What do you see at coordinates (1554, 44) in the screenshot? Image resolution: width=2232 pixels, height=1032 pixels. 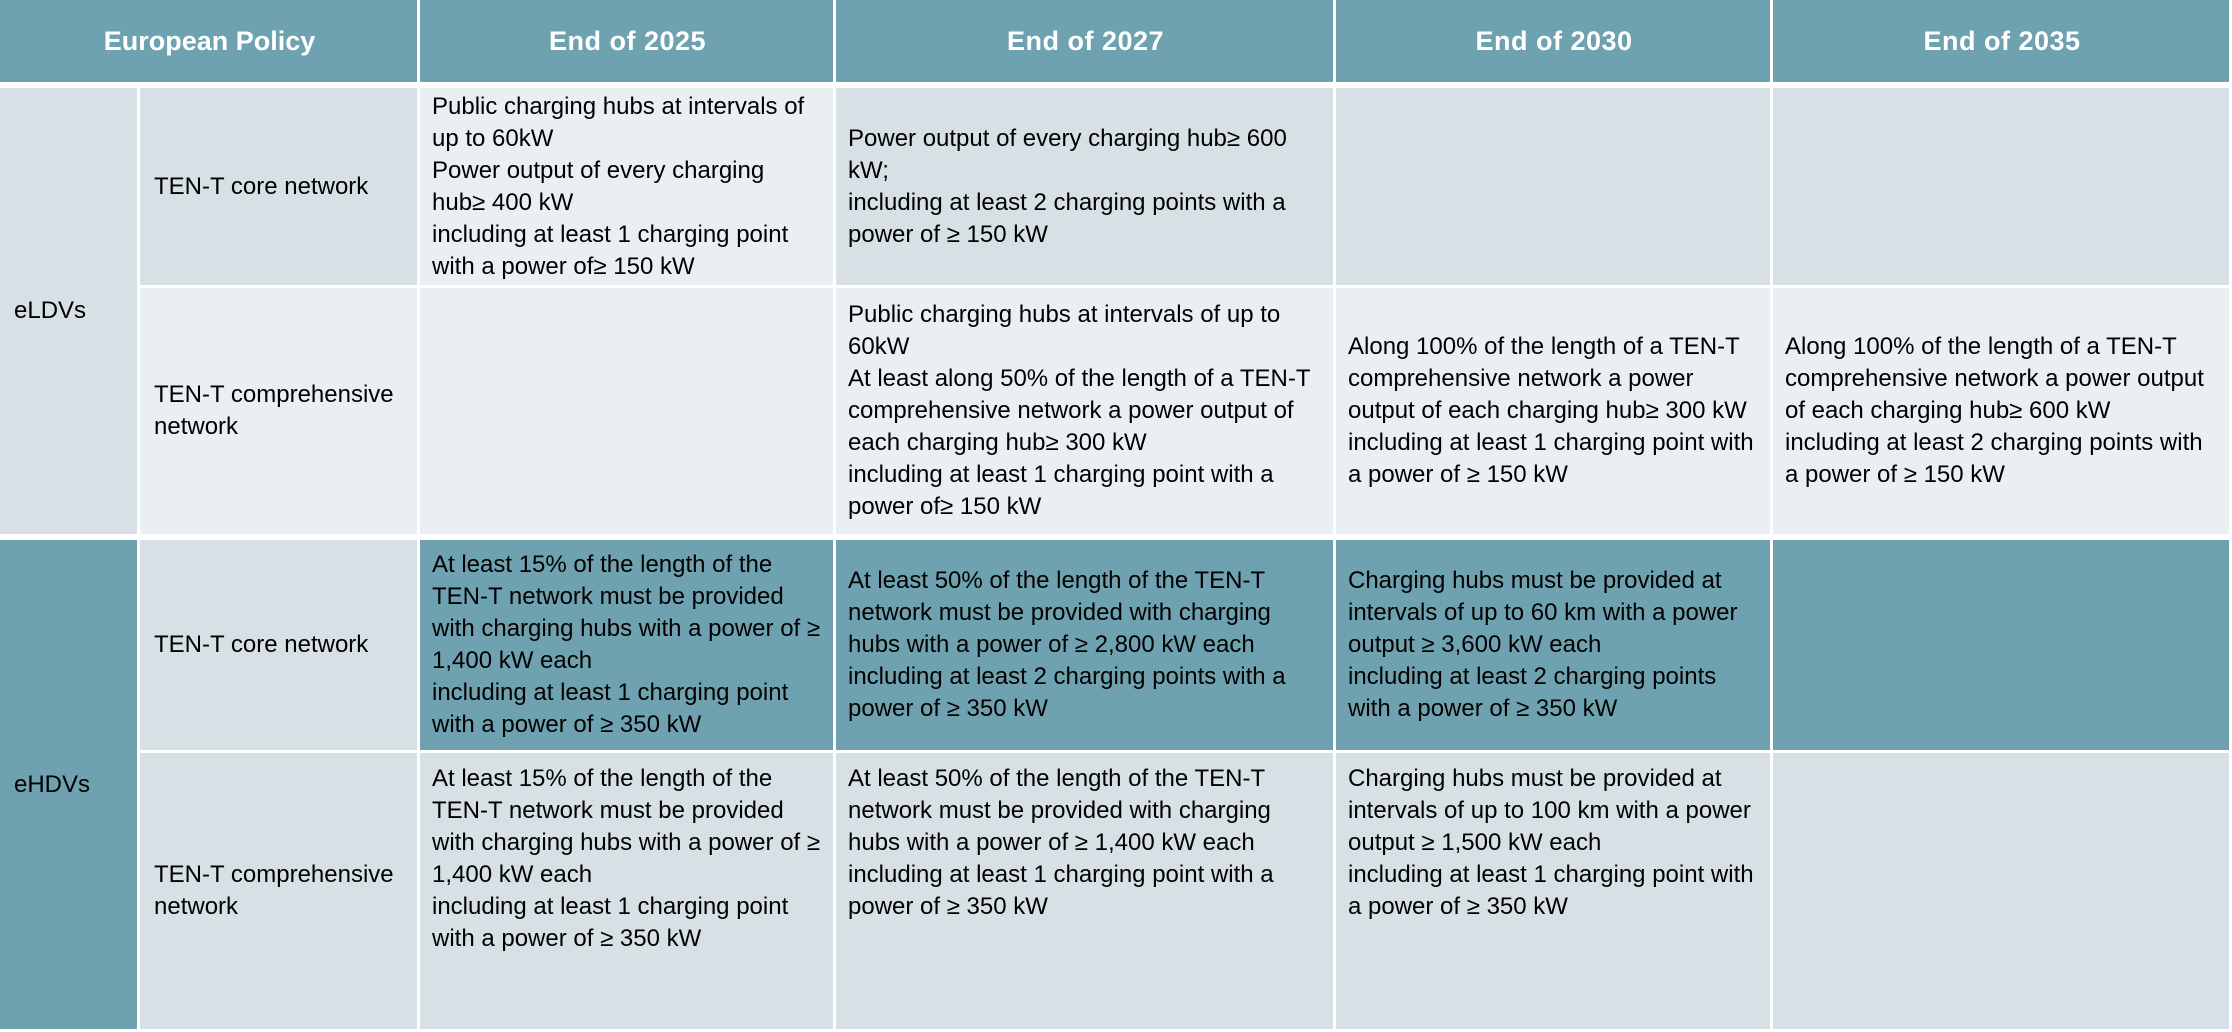 I see `header-2030: End of 2030` at bounding box center [1554, 44].